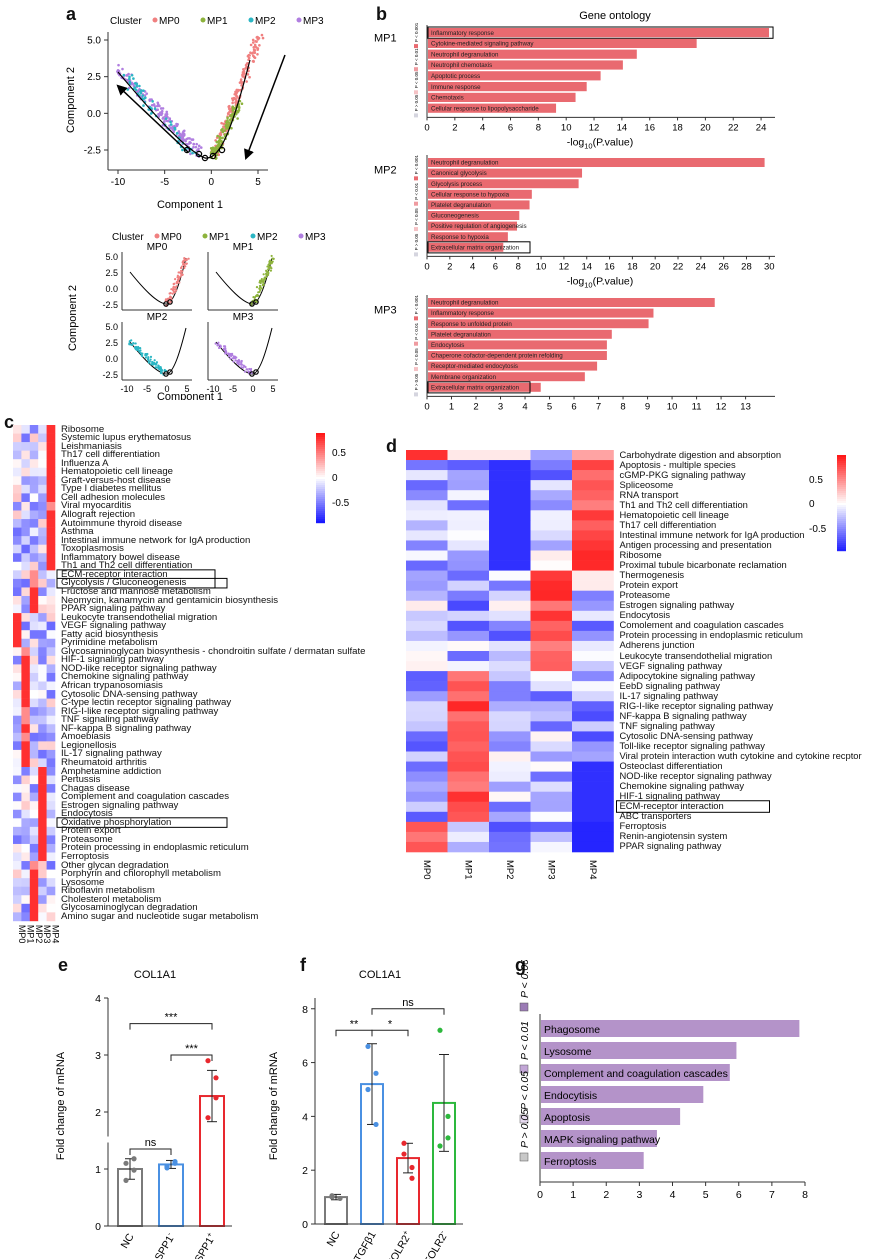 The height and width of the screenshot is (1259, 869). What do you see at coordinates (456, 184) in the screenshot?
I see `go-term-label: Glycolysis process` at bounding box center [456, 184].